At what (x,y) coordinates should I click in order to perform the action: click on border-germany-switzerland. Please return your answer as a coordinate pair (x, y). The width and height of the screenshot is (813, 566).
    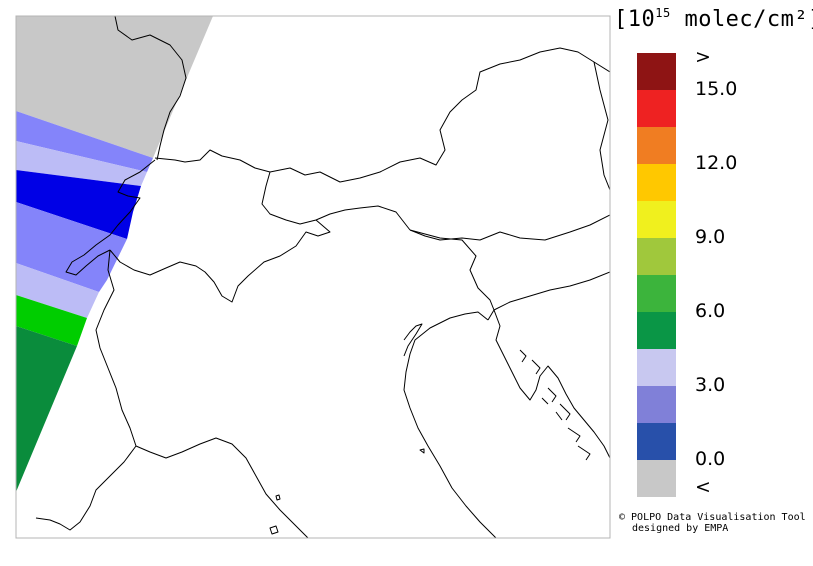
    Looking at the image, I should click on (212, 161).